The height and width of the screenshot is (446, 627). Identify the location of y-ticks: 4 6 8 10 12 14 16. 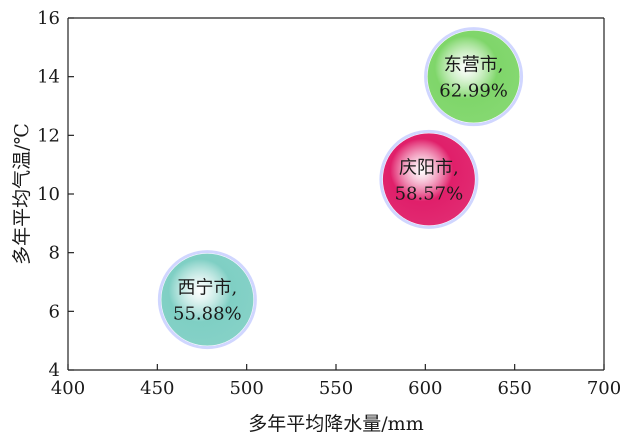
(55, 194).